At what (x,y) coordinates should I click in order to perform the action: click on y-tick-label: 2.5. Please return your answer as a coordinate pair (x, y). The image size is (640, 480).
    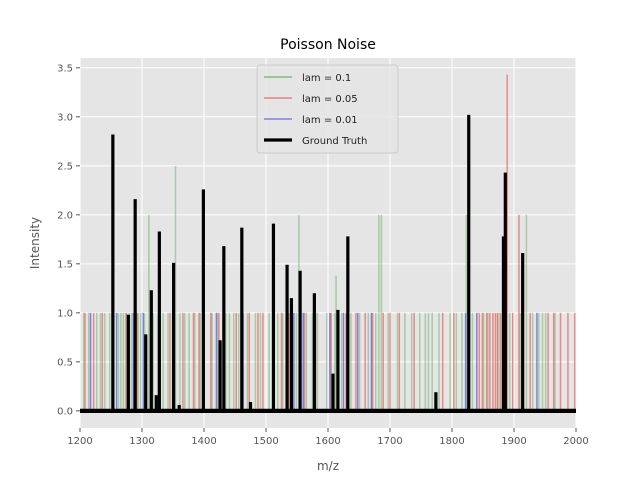
    Looking at the image, I should click on (65, 166).